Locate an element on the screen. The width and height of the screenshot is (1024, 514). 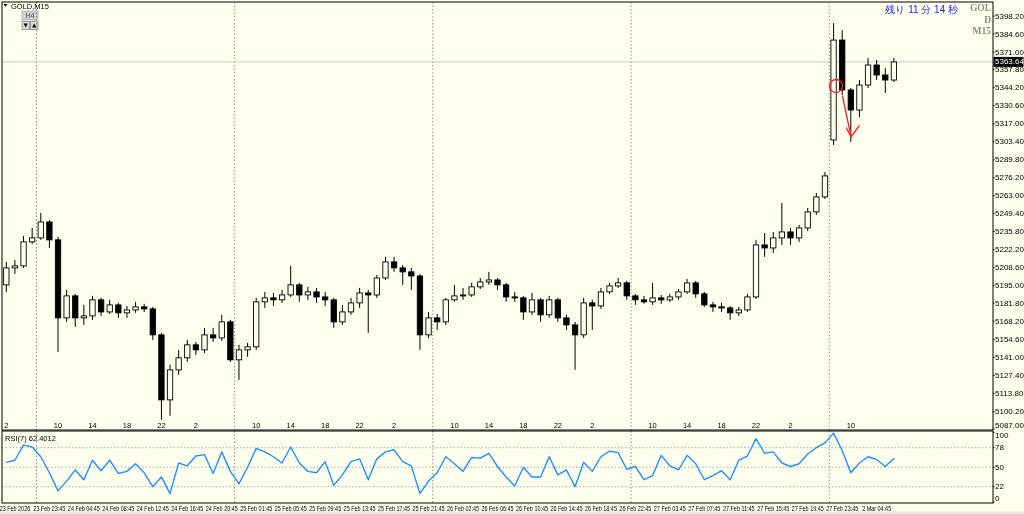
y-tick-label: 5384.60 is located at coordinates (1009, 34).